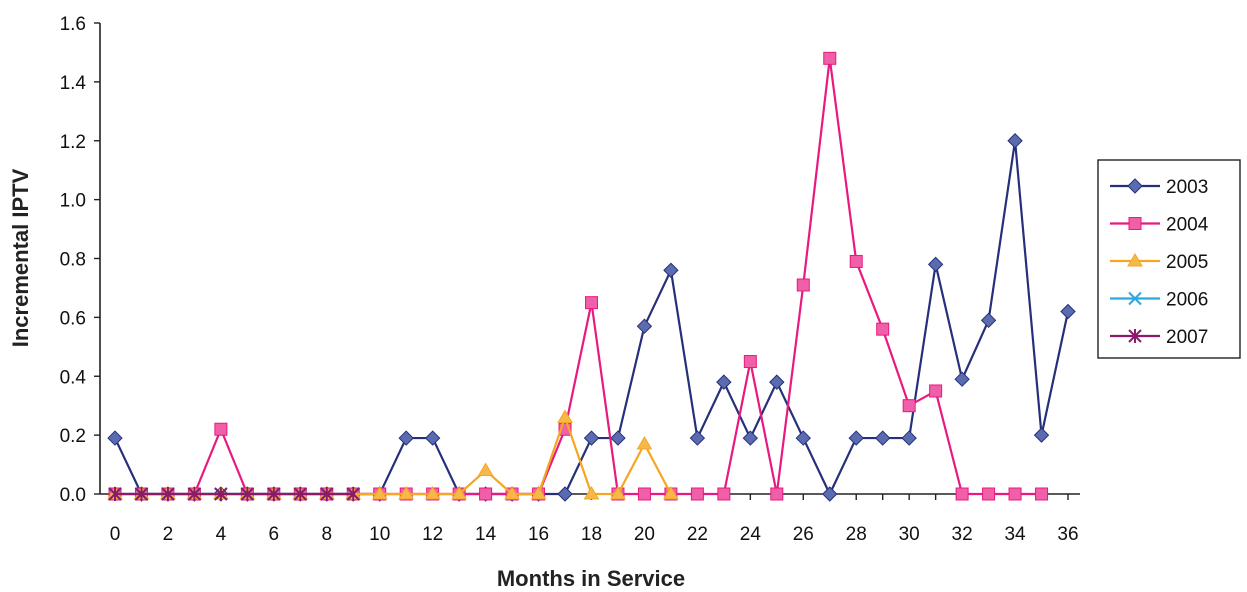 This screenshot has width=1247, height=592. What do you see at coordinates (1159, 187) in the screenshot?
I see `legend-item-2003: 2003` at bounding box center [1159, 187].